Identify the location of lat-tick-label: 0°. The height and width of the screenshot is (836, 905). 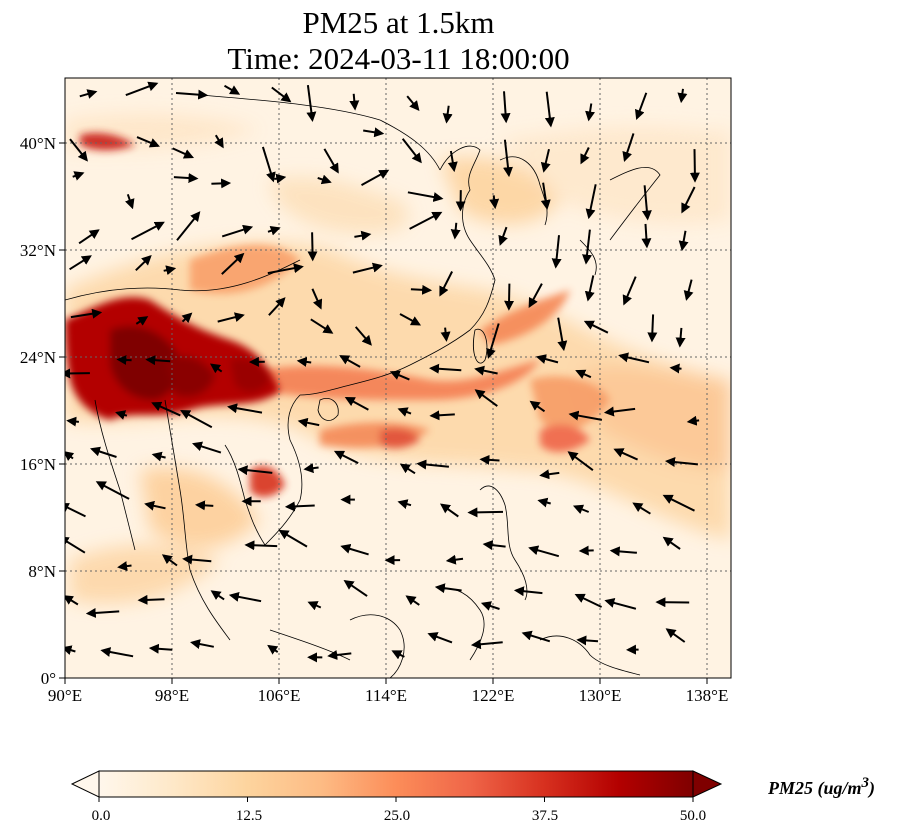
(48, 678).